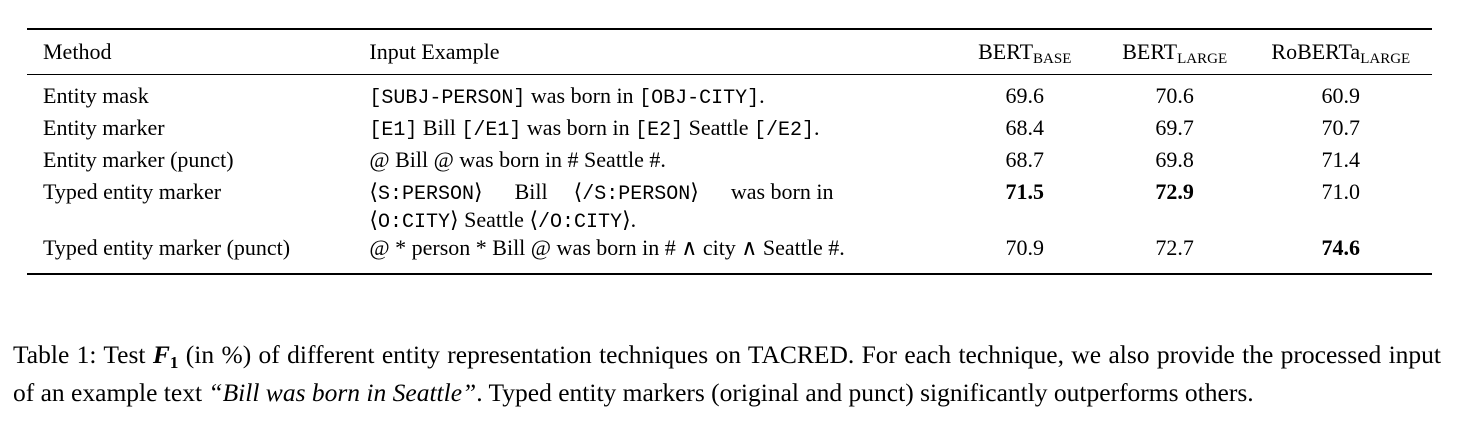 The image size is (1458, 442). Describe the element at coordinates (1341, 247) in the screenshot. I see `cell-roberta-large: 74.6` at that location.